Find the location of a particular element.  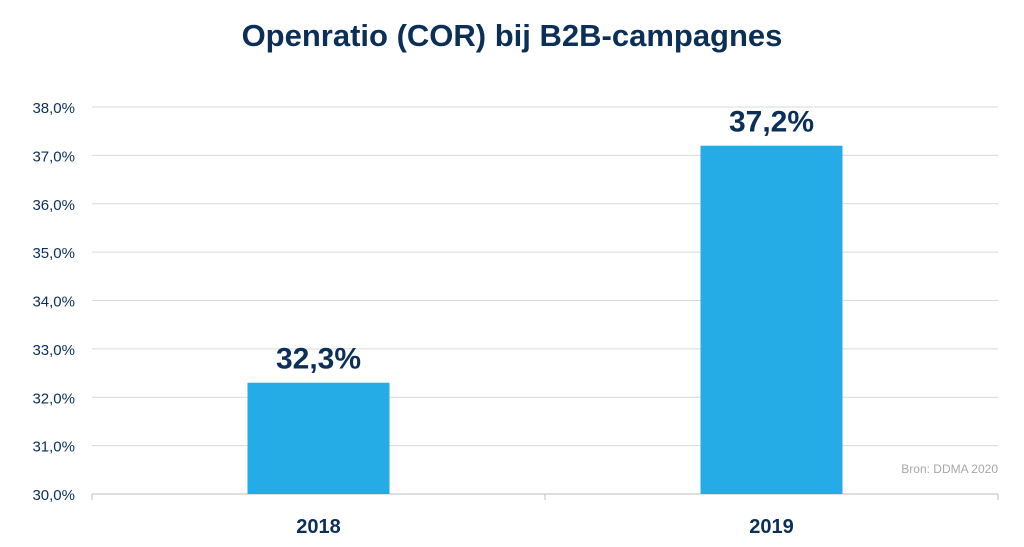

bar-2019 is located at coordinates (771, 319).